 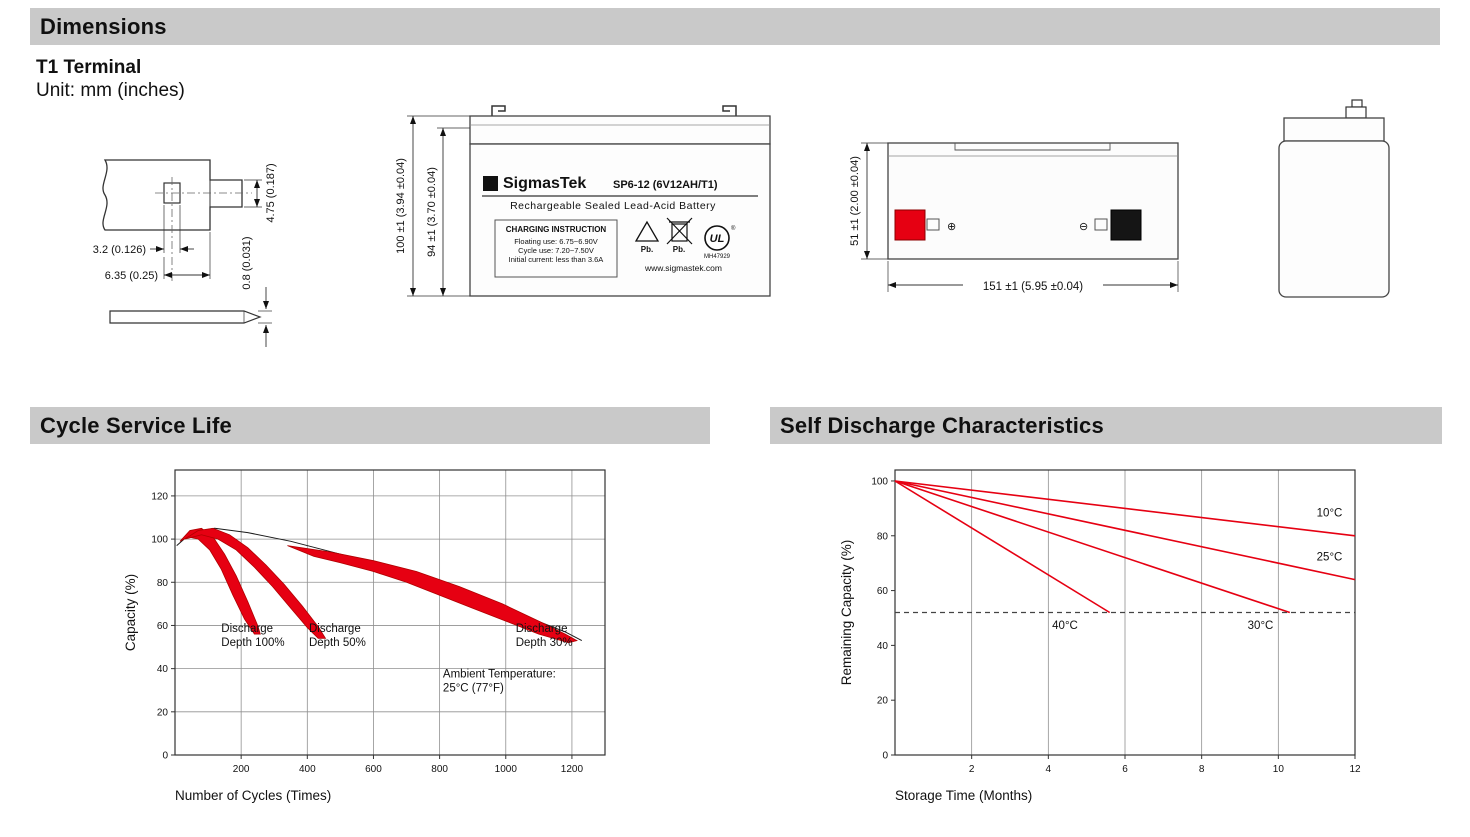 I want to click on dim-length-label: 151 ±1 (5.95 ±0.04), so click(x=1033, y=287).